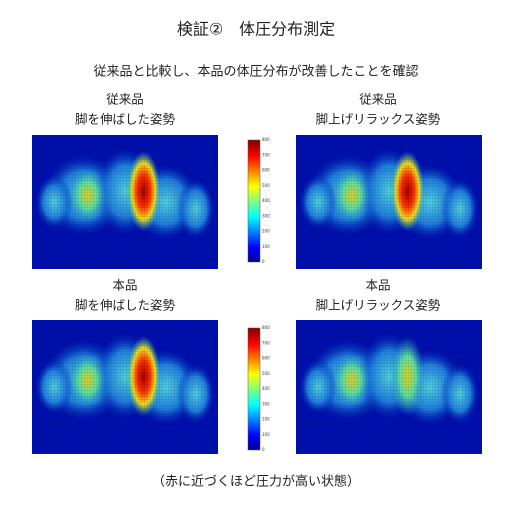 Image resolution: width=512 pixels, height=512 pixels. I want to click on subtitle: 従来品と比較し、本品の体圧分布が改善したことを確認, so click(255, 72).